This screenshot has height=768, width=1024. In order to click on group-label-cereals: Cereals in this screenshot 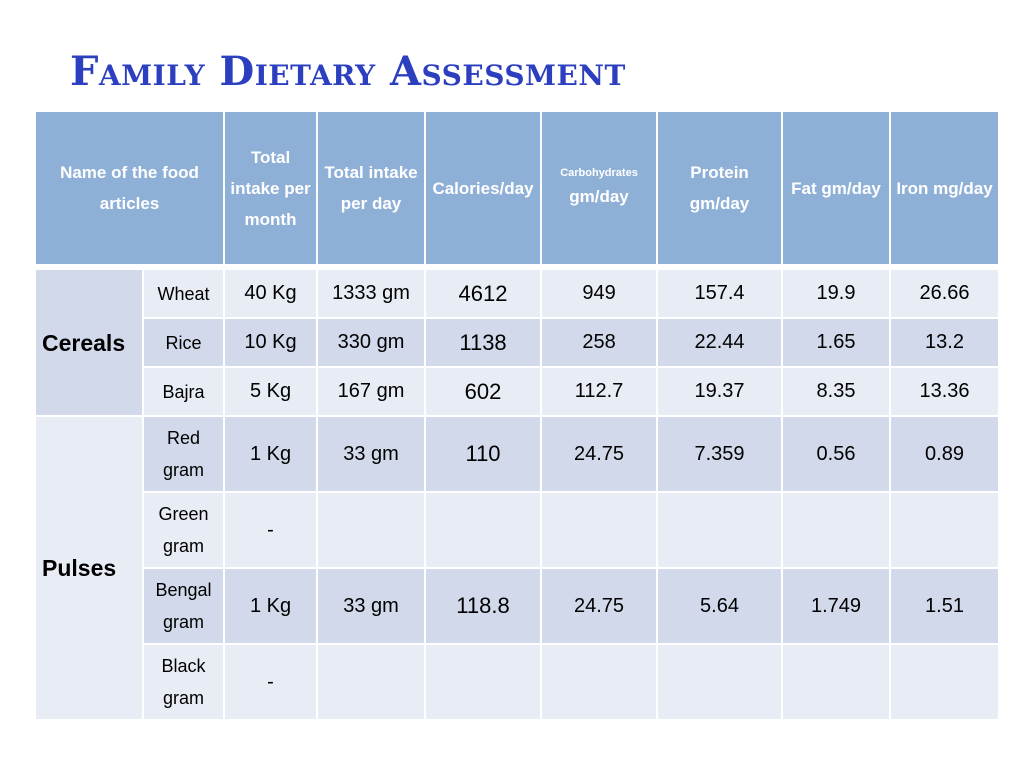, I will do `click(89, 342)`.